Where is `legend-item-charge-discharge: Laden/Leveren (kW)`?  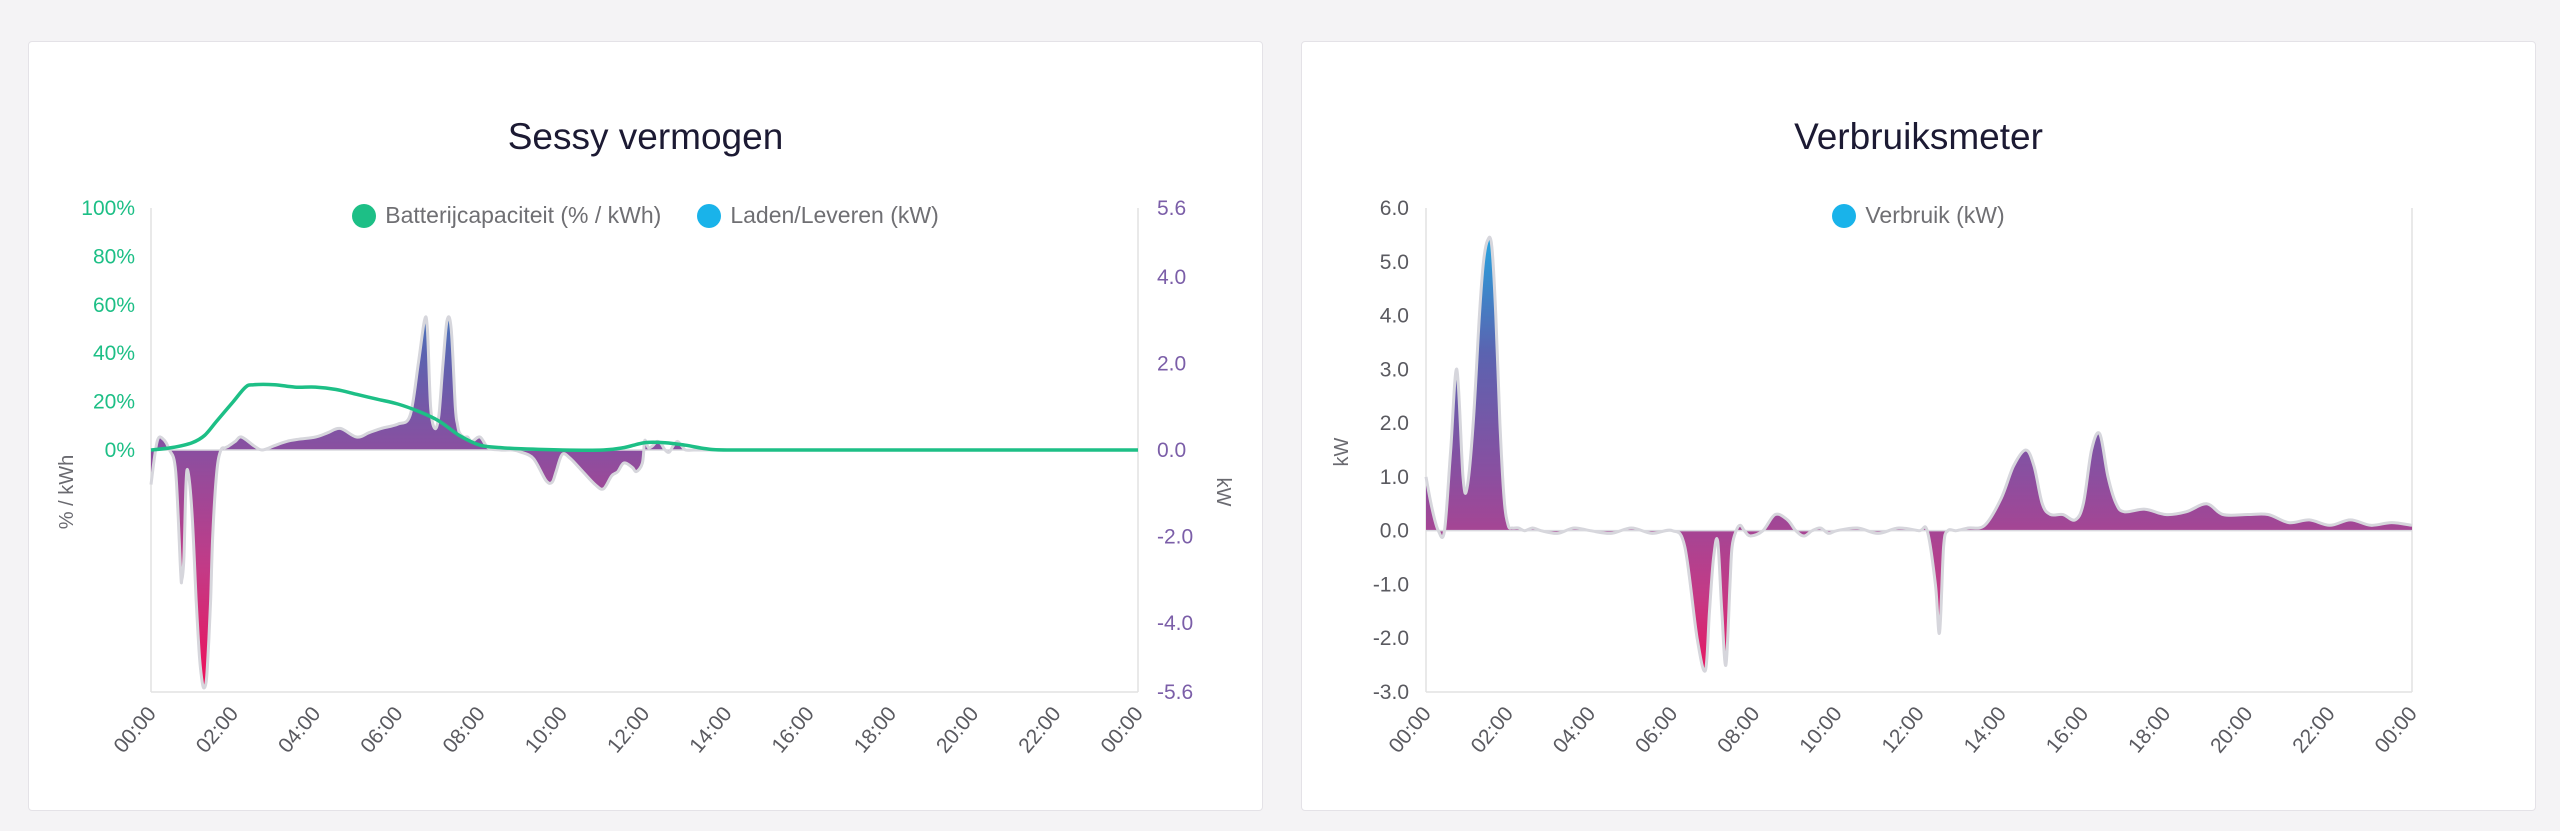
legend-item-charge-discharge: Laden/Leveren (kW) is located at coordinates (818, 215).